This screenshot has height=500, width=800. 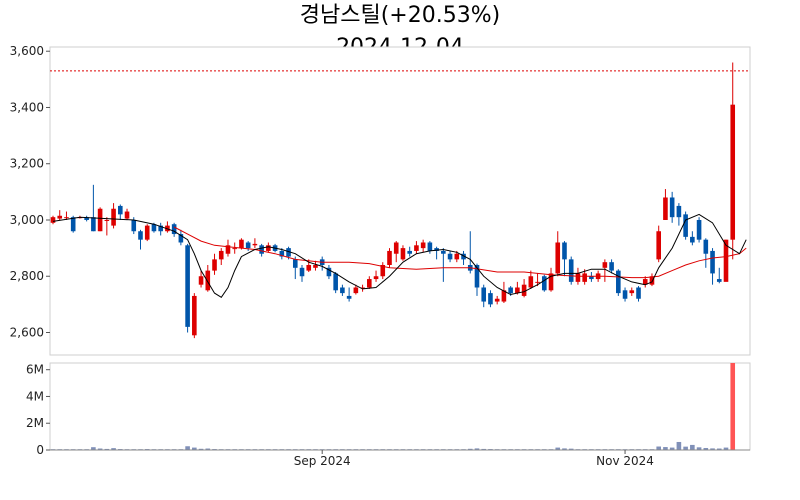 I want to click on x-tick-label: Sep 2024, so click(x=322, y=461).